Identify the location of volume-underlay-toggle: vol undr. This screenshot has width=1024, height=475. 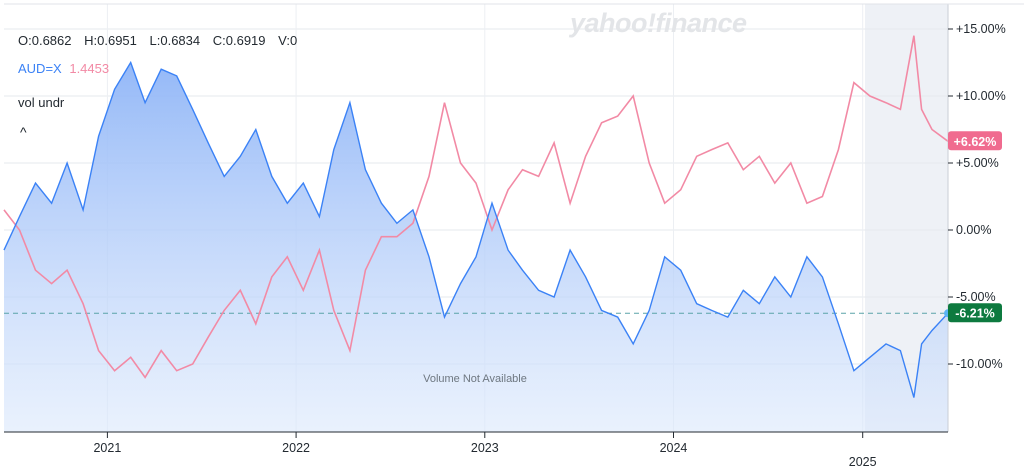
(41, 102).